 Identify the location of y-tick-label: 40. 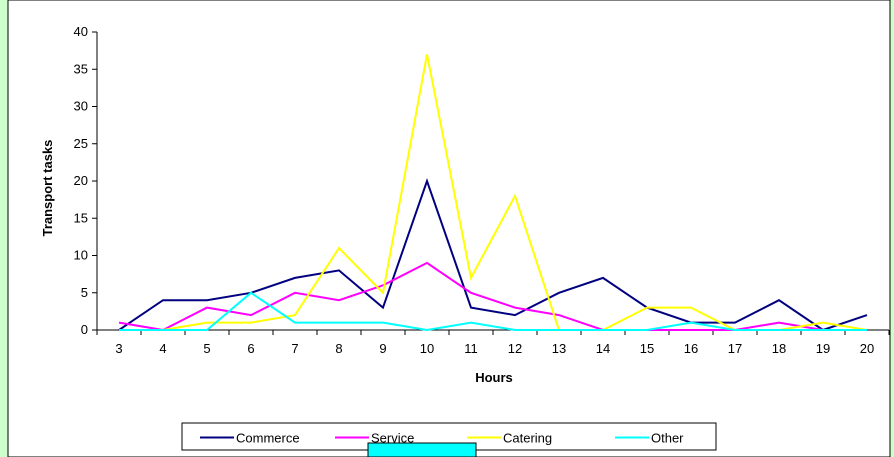
(81, 31).